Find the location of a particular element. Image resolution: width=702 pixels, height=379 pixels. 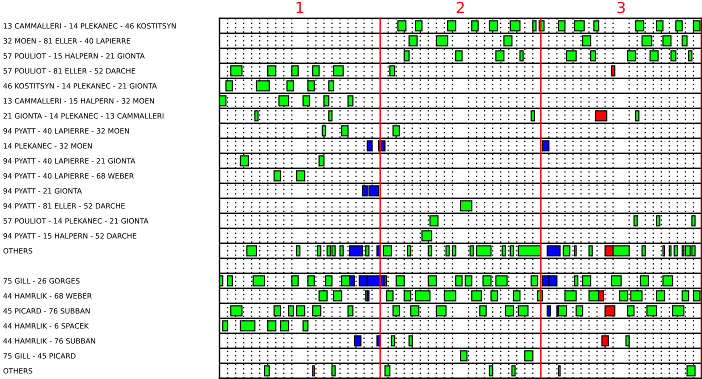

x-tick-label: 3 is located at coordinates (621, 8).